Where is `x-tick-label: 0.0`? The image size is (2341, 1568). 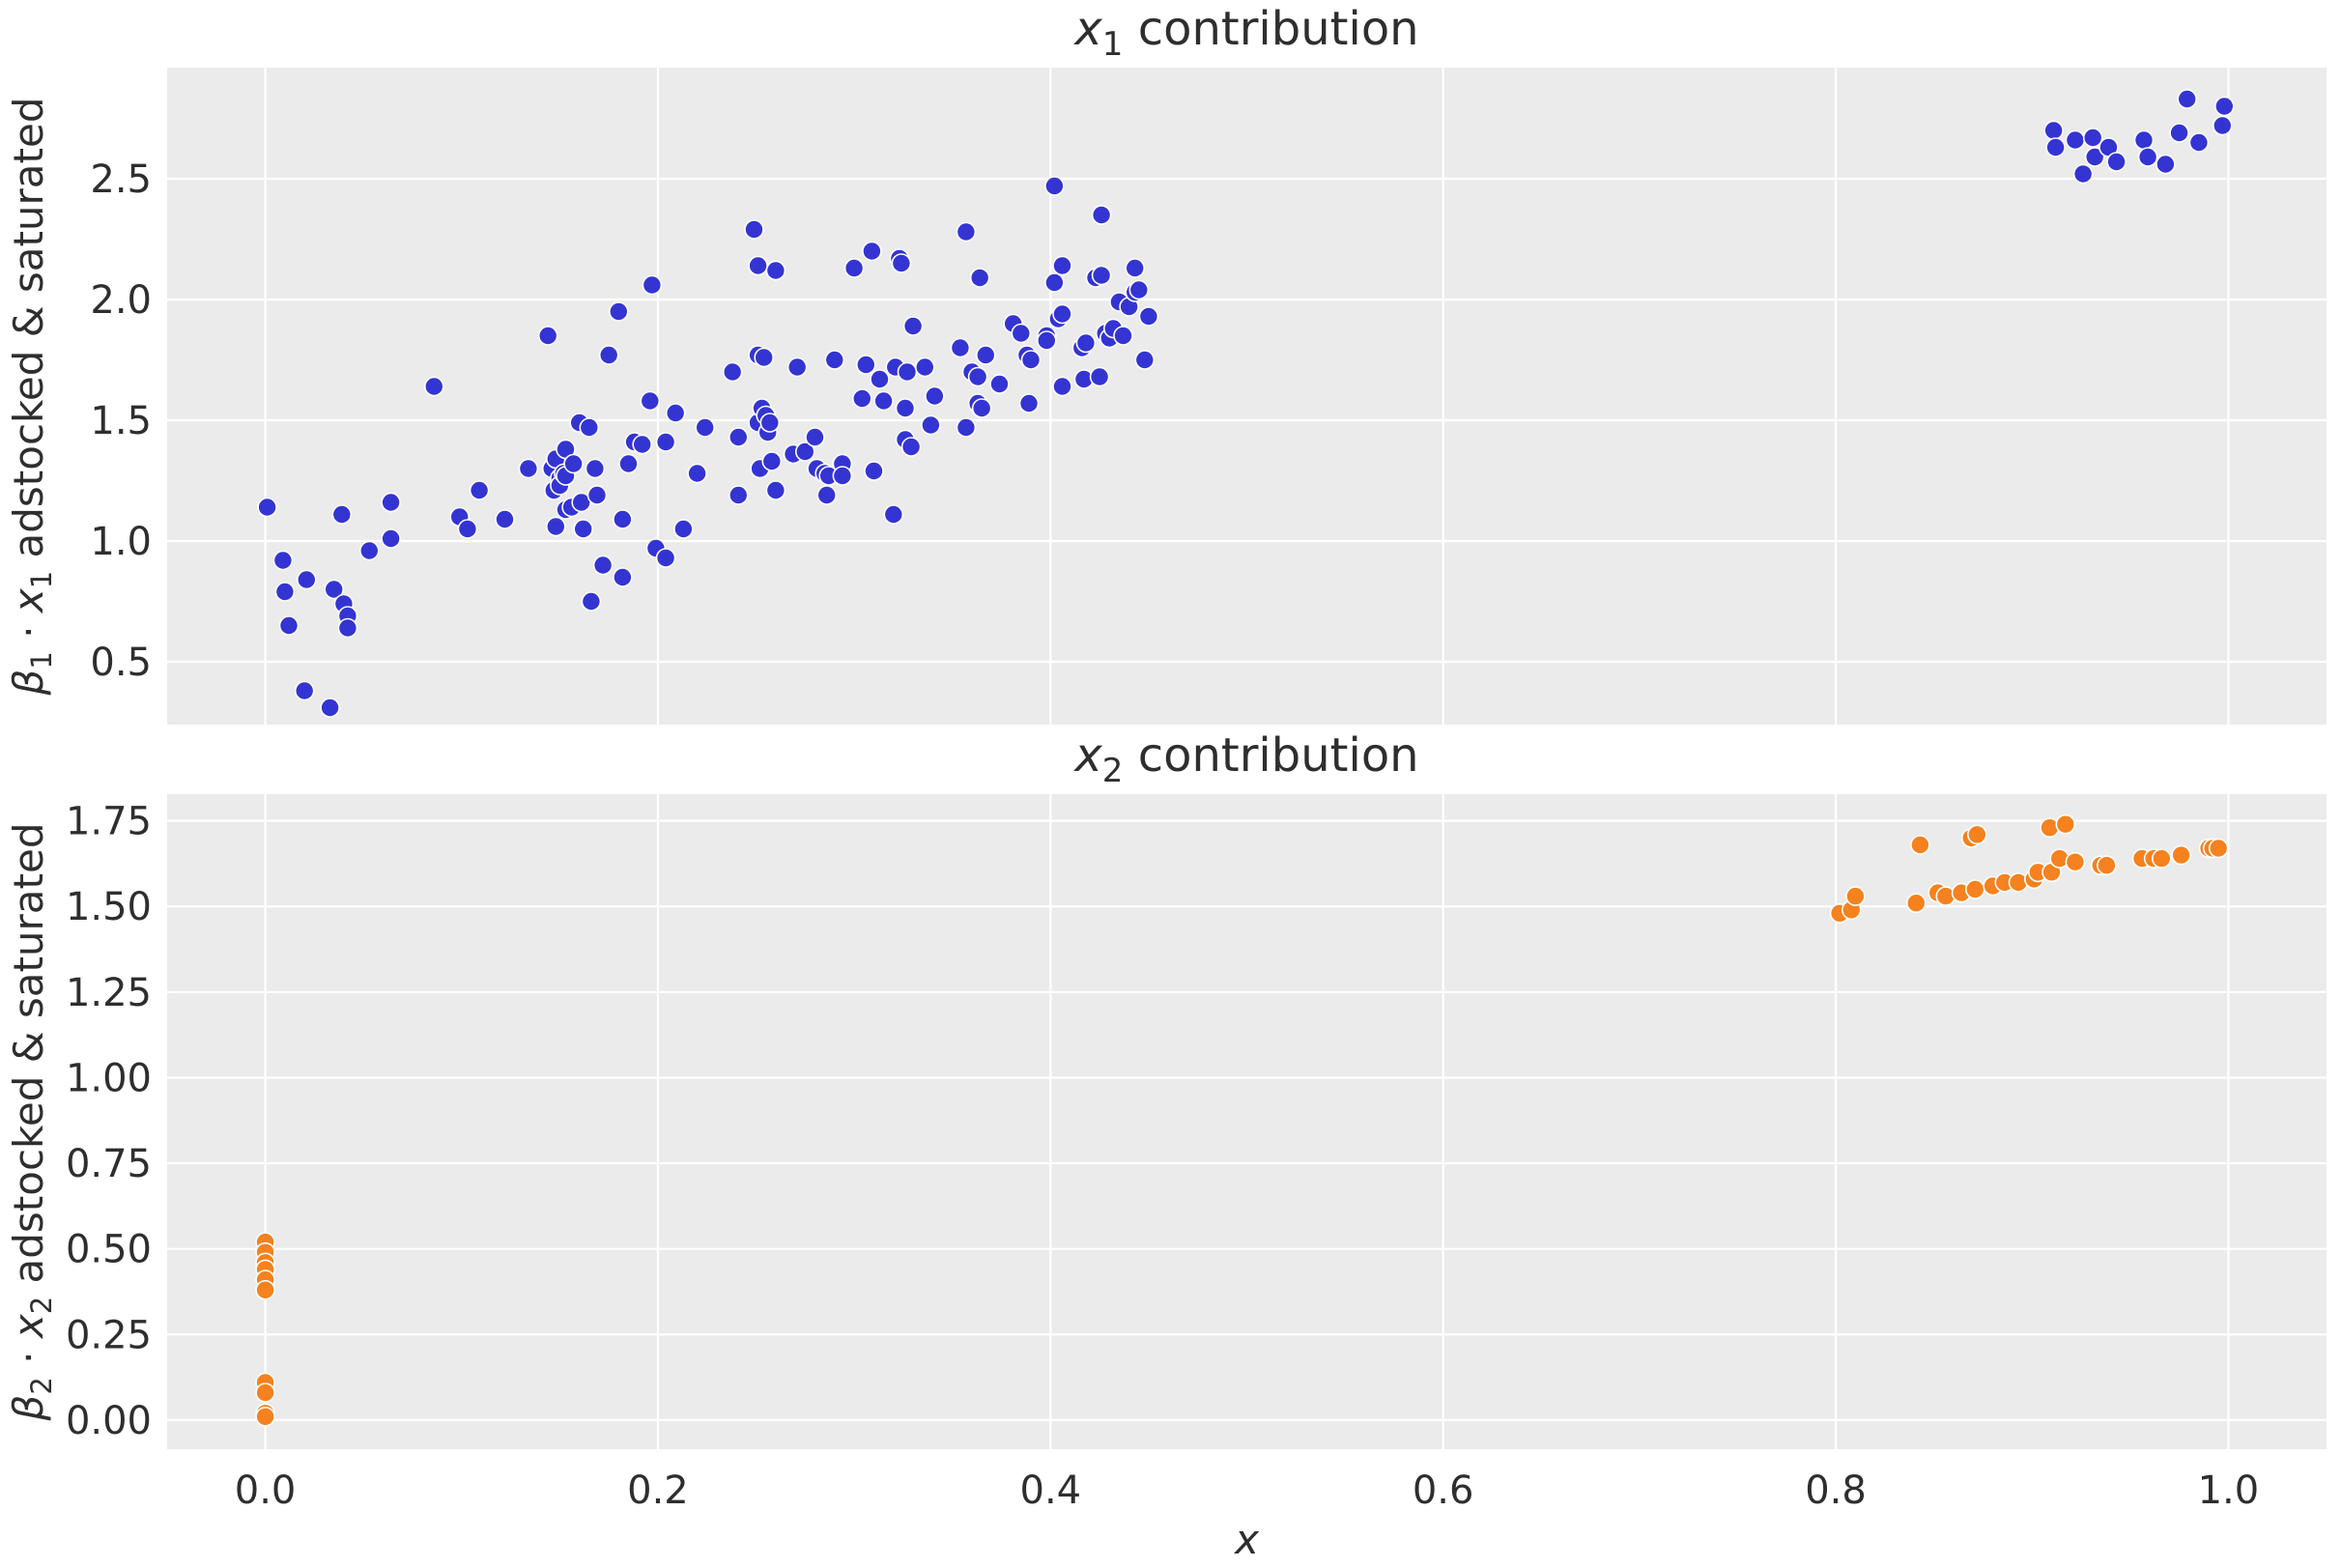 x-tick-label: 0.0 is located at coordinates (266, 1490).